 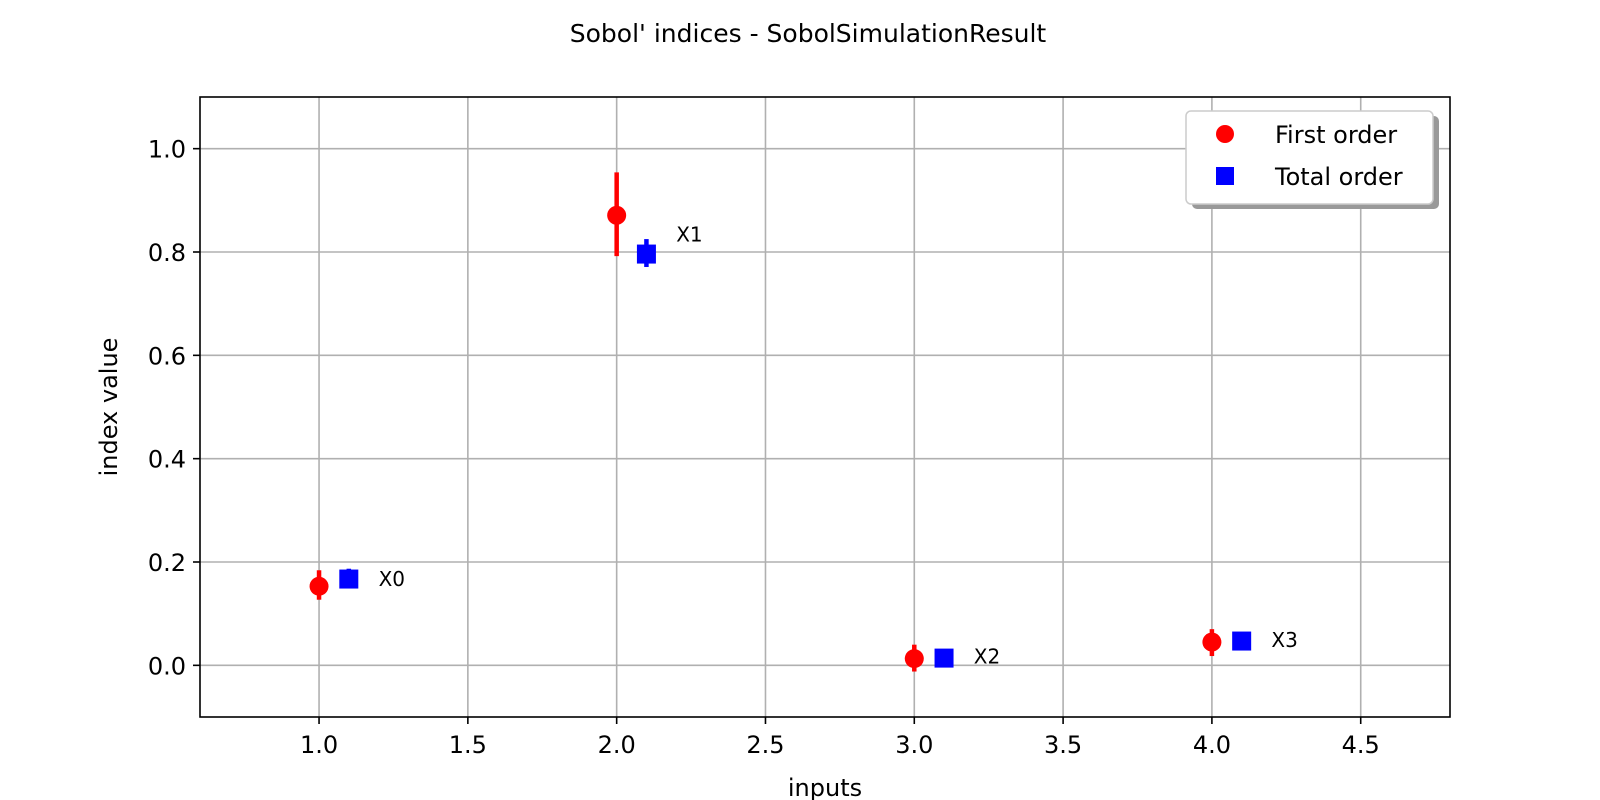 What do you see at coordinates (689, 234) in the screenshot?
I see `point-label-x1: X1` at bounding box center [689, 234].